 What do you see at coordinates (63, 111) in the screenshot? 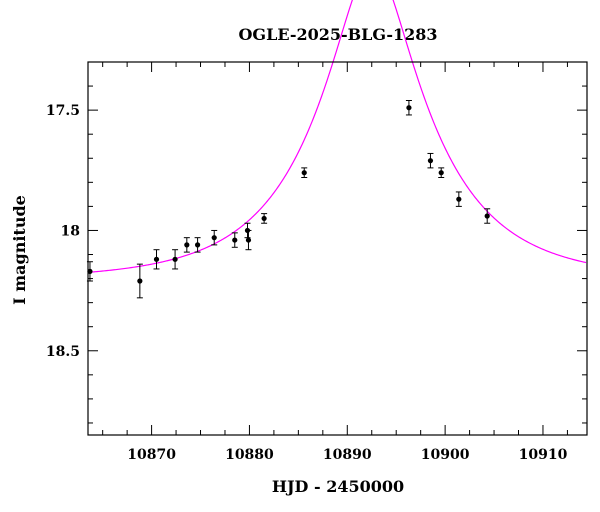
I see `y-tick-label: 17.5` at bounding box center [63, 111].